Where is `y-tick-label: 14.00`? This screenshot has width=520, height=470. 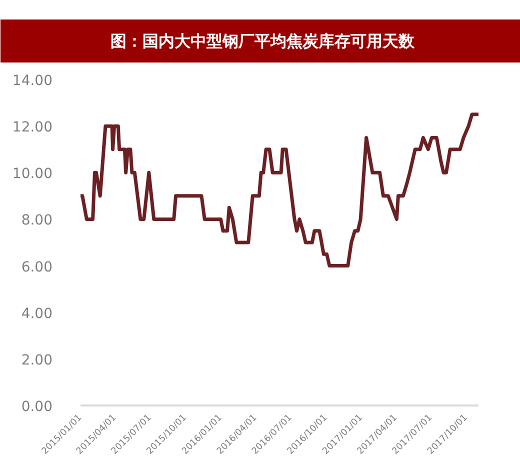 y-tick-label: 14.00 is located at coordinates (32, 81).